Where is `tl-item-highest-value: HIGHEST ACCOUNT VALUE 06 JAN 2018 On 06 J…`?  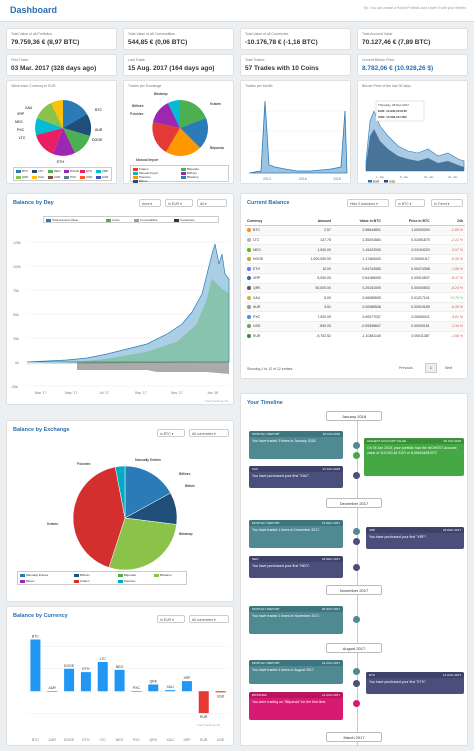 tl-item-highest-value: HIGHEST ACCOUNT VALUE 06 JAN 2018 On 06 J… is located at coordinates (414, 457).